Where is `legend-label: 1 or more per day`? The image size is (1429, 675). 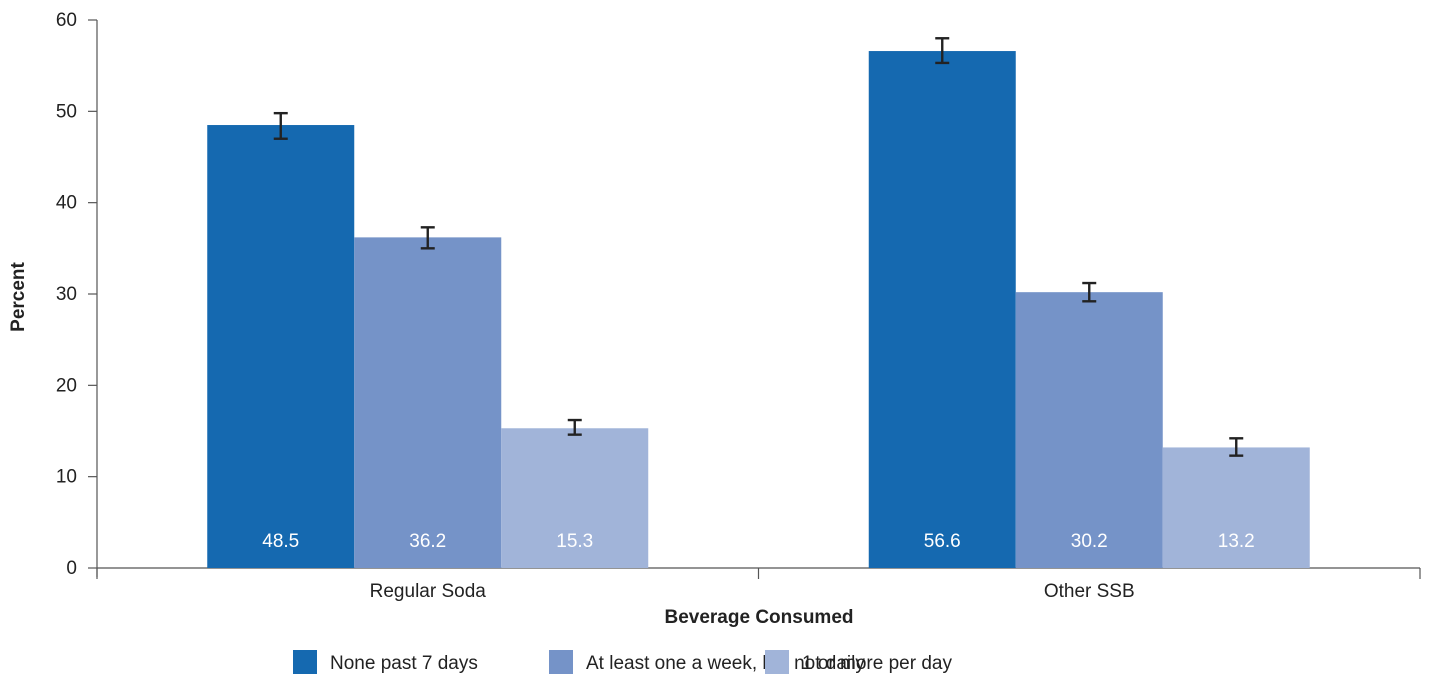
legend-label: 1 or more per day is located at coordinates (877, 663).